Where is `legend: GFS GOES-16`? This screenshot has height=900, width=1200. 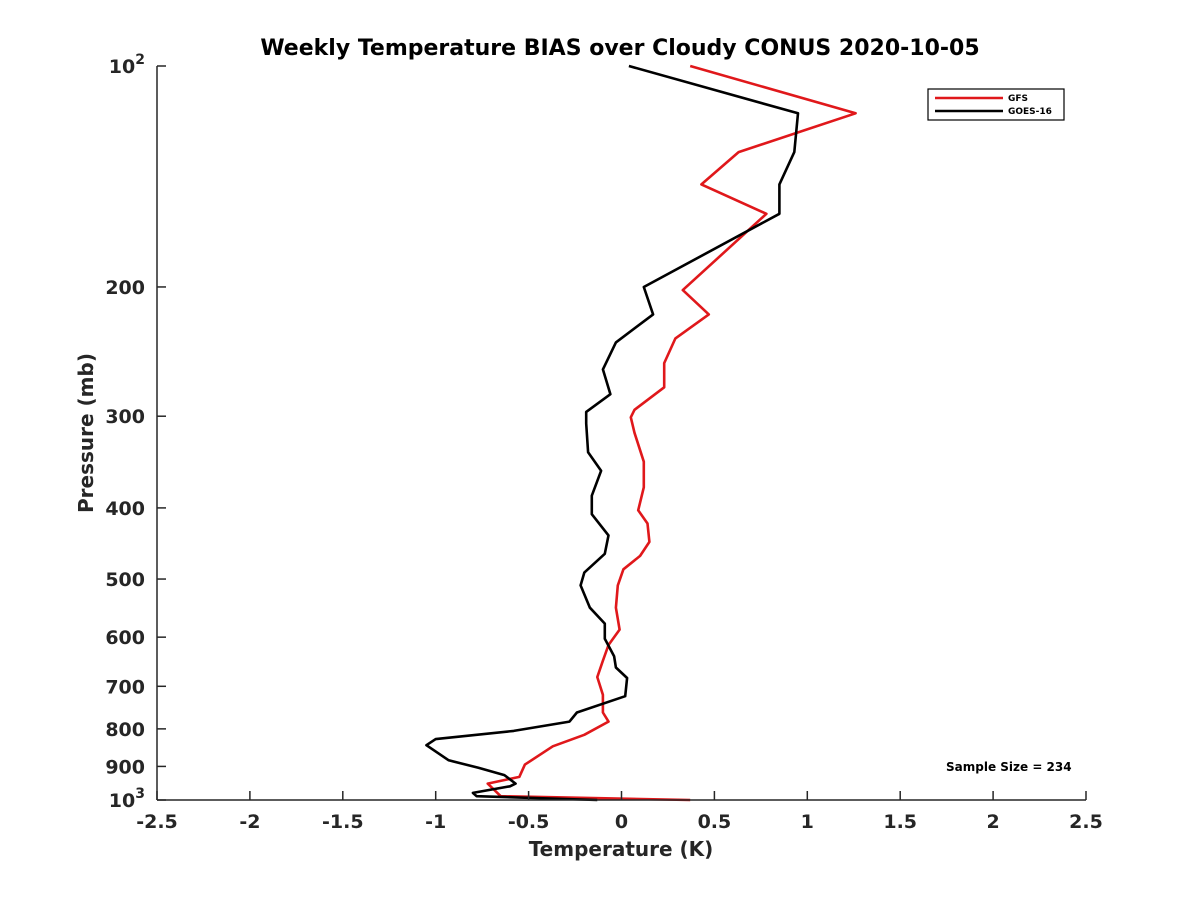
legend: GFS GOES-16 is located at coordinates (996, 104).